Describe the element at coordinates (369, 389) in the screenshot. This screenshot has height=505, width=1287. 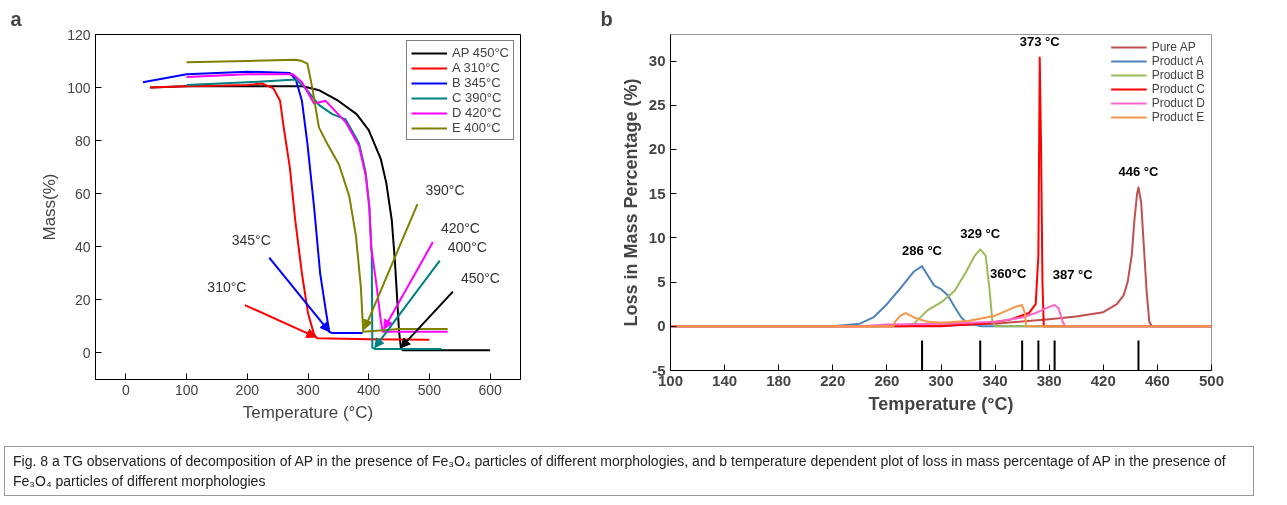
I see `x-tick-label: 400` at that location.